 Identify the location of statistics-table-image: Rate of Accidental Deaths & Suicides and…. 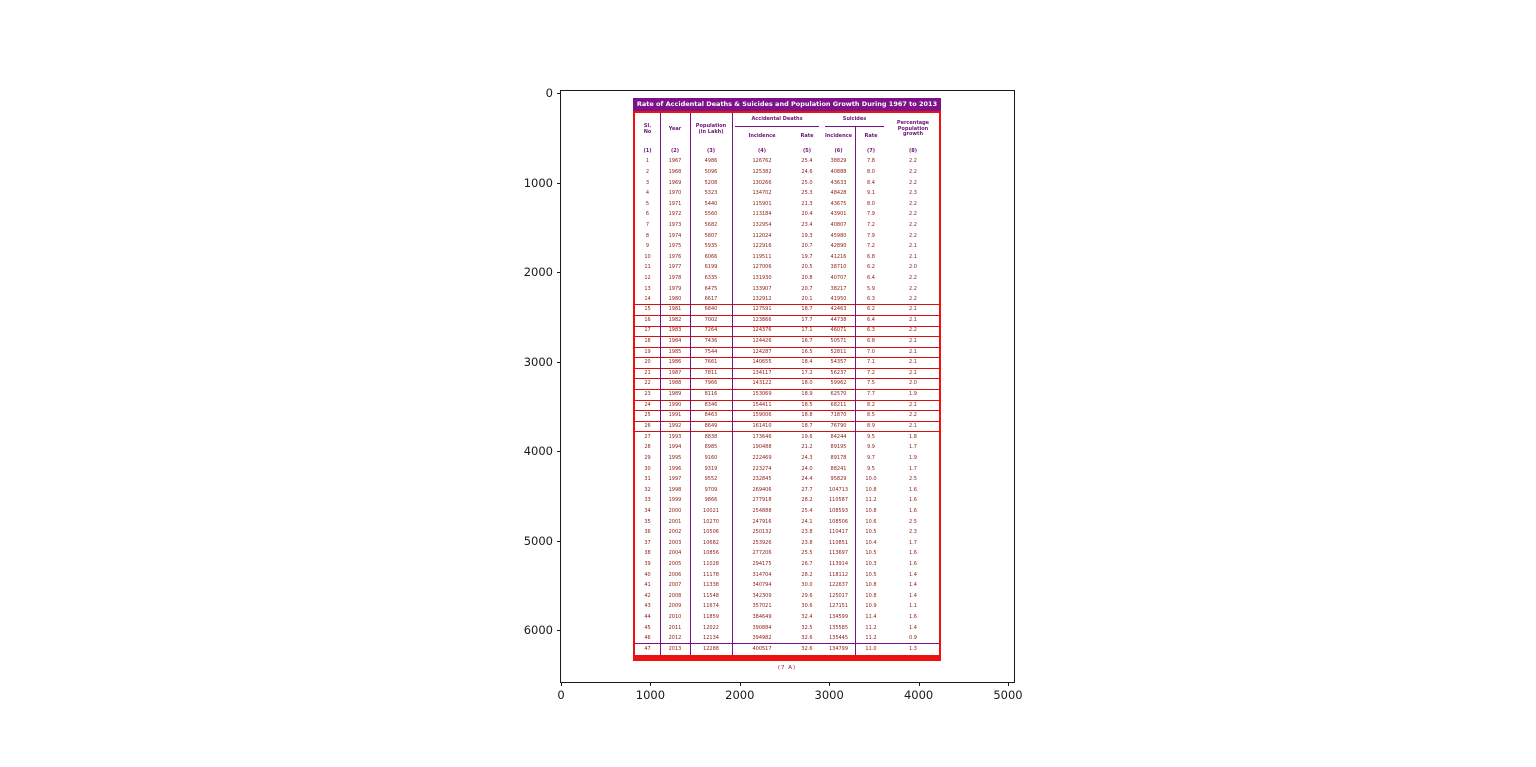
(787, 384).